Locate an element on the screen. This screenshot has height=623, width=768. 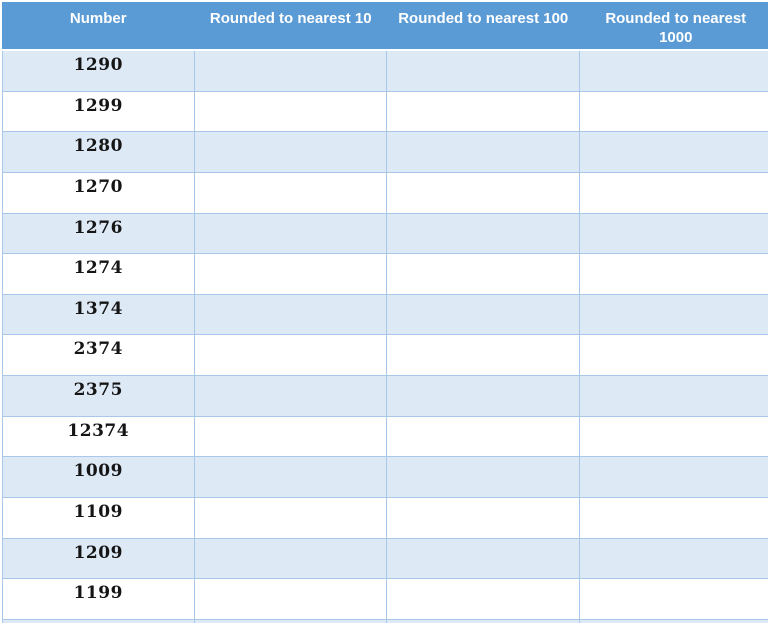
number-cell: 1280 is located at coordinates (98, 152).